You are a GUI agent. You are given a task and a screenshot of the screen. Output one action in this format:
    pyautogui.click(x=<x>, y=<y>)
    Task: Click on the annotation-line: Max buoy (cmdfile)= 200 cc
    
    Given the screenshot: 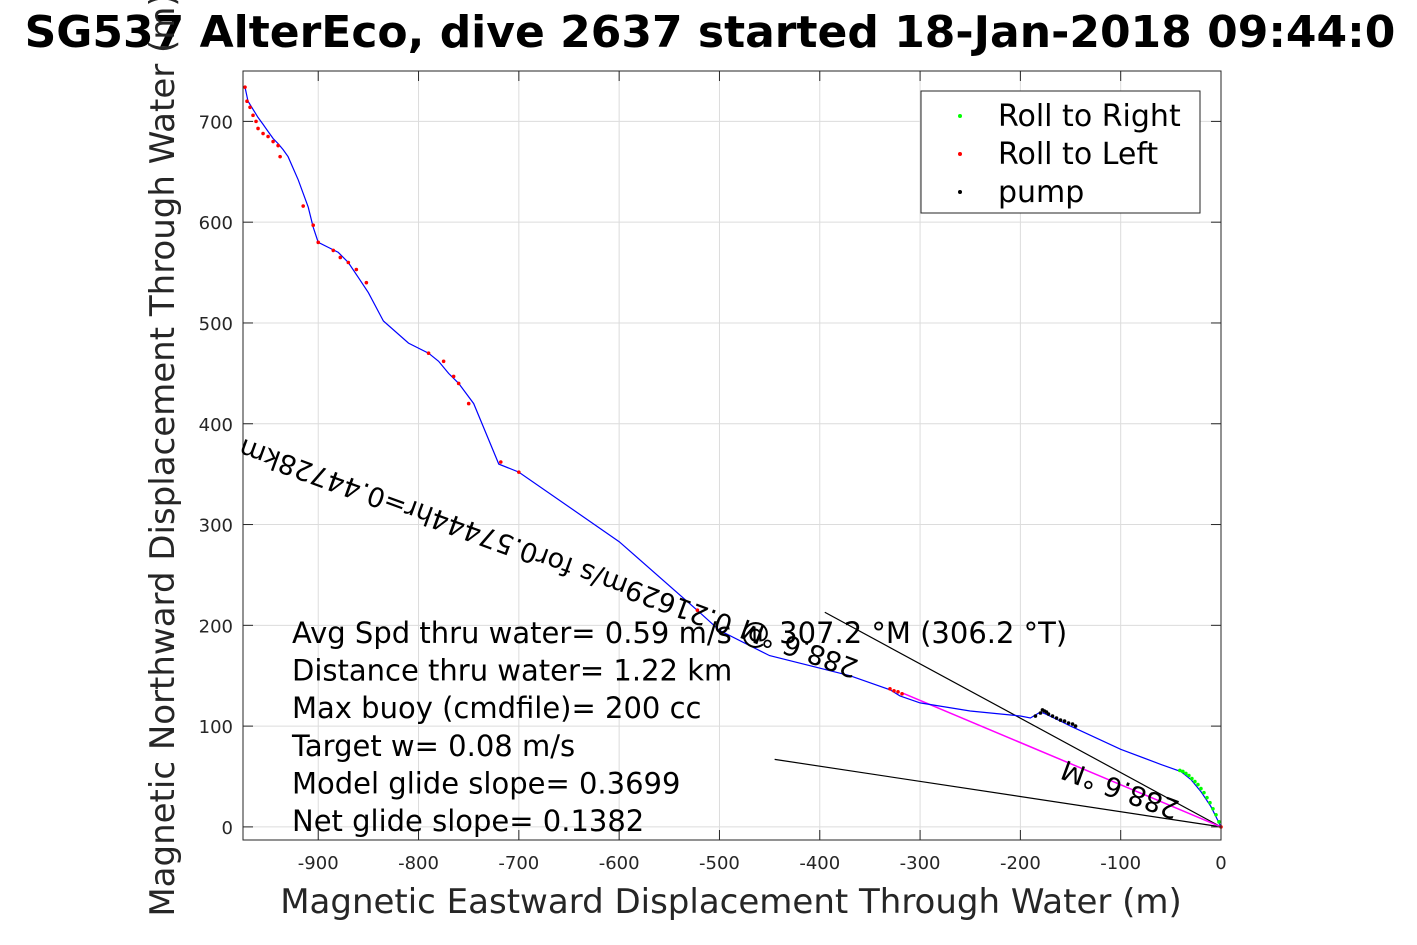 What is the action you would take?
    pyautogui.click(x=496, y=708)
    